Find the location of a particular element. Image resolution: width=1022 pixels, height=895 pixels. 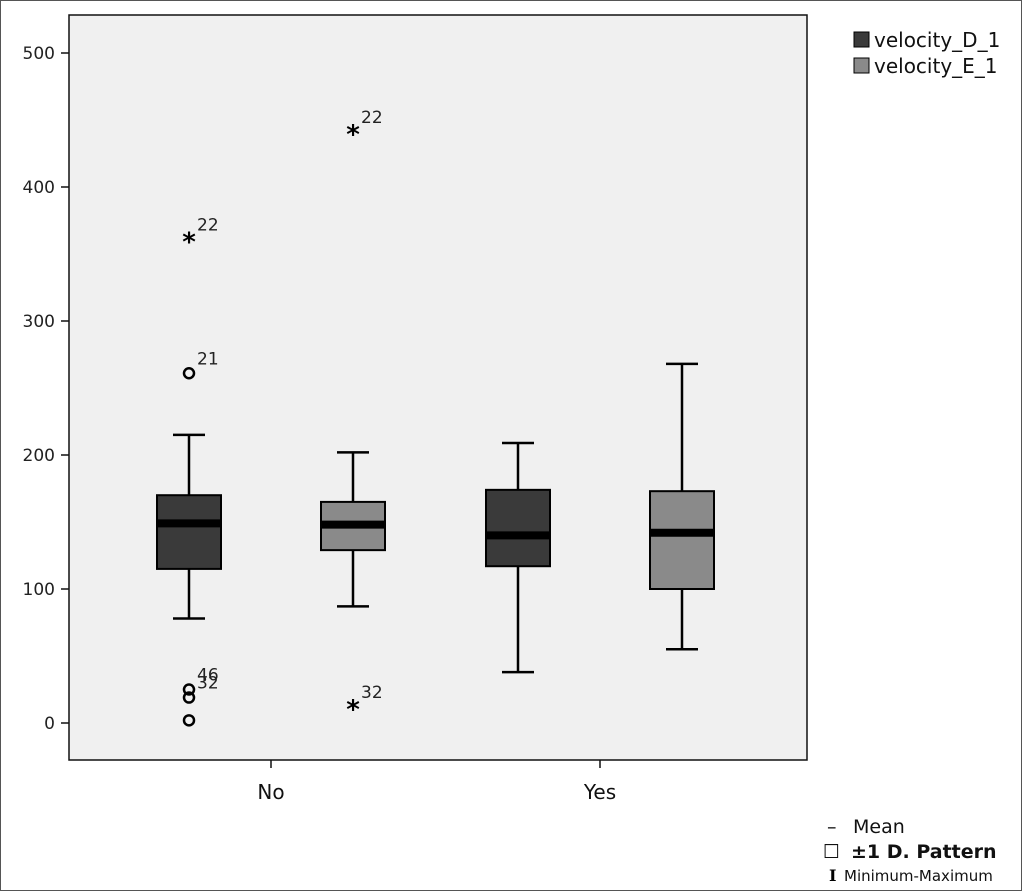

x-axis: No Yes is located at coordinates (436, 782).